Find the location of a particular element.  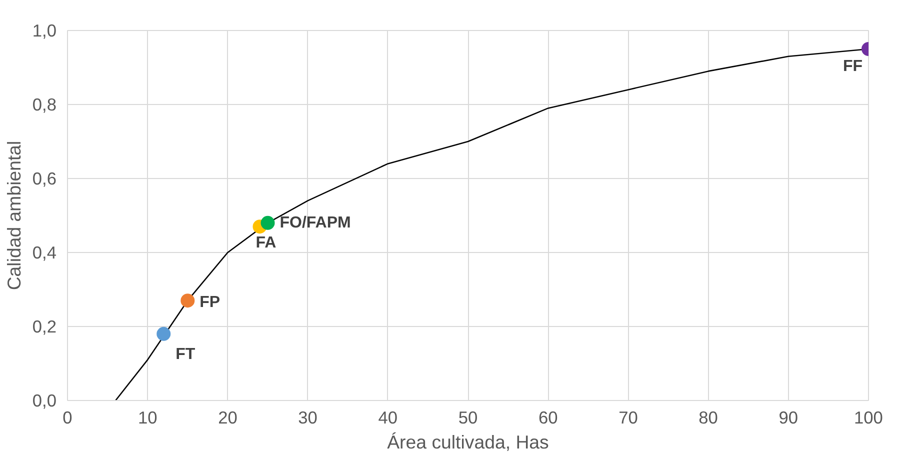

x-tick-label: 20 is located at coordinates (228, 418).